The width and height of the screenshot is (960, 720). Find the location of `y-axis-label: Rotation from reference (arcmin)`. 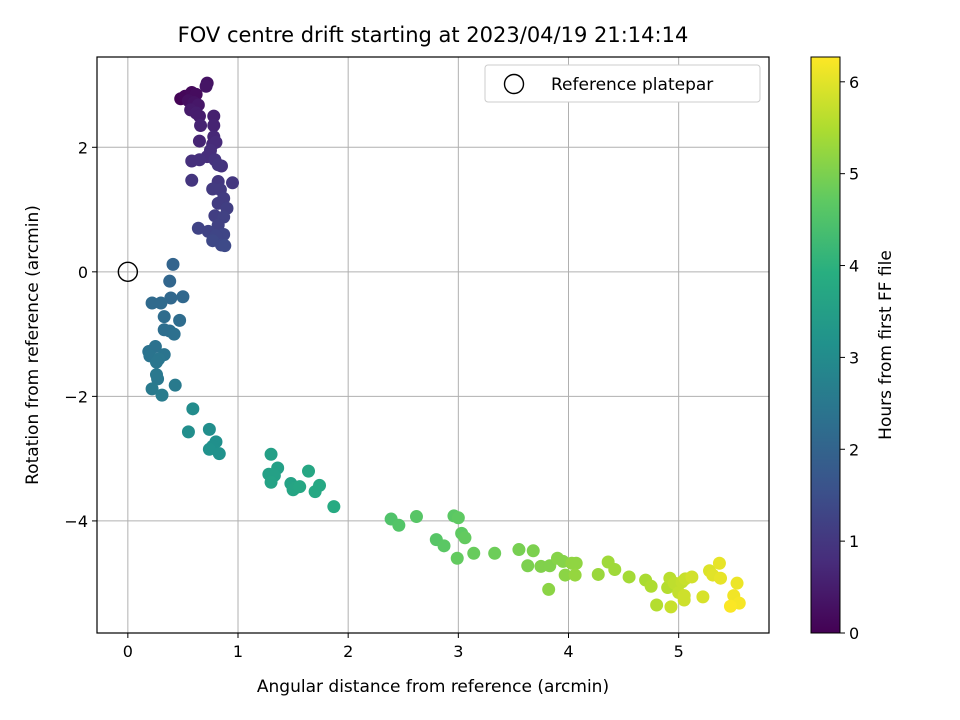

y-axis-label: Rotation from reference (arcmin) is located at coordinates (33, 345).